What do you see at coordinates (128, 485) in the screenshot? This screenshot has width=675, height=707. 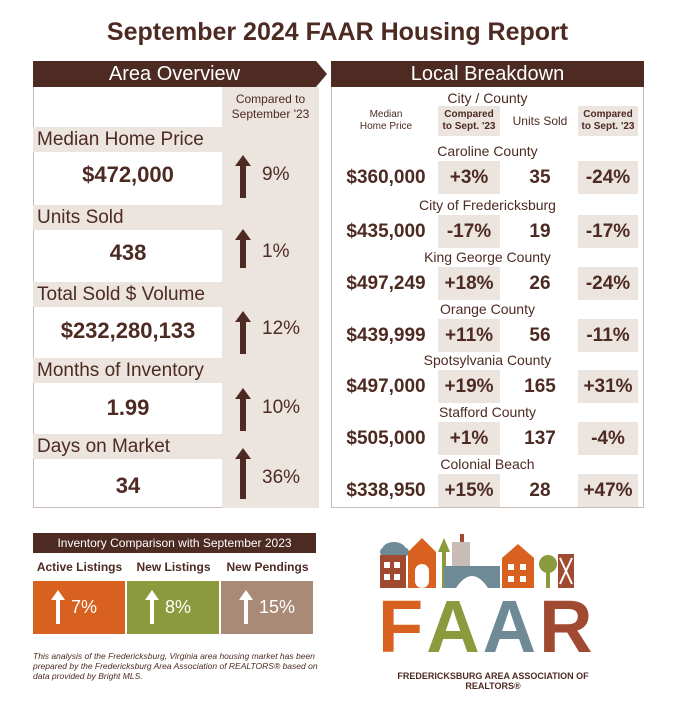 I see `metric-value-days-market: 34` at bounding box center [128, 485].